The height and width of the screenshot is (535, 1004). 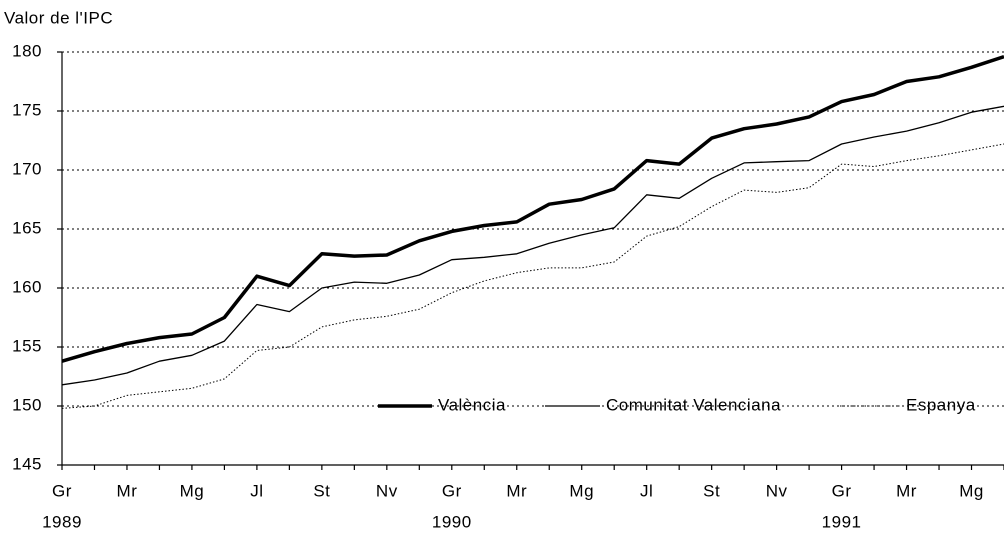 I want to click on chart-title: Valor de l'IPC, so click(x=58, y=17).